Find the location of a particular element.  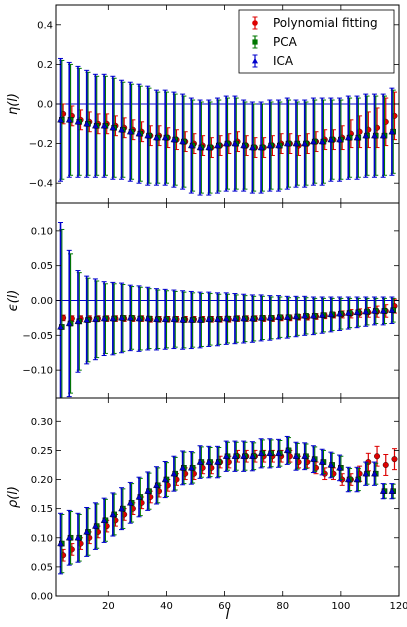

y-tick-label: 0.00 is located at coordinates (42, 301).